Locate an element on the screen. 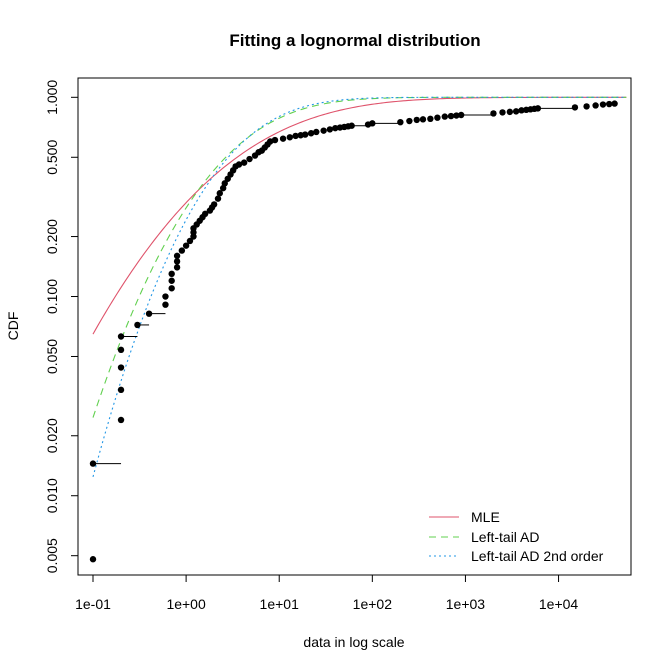  legend: MLE Left-tail AD Left-tail AD 2nd order is located at coordinates (516, 536).